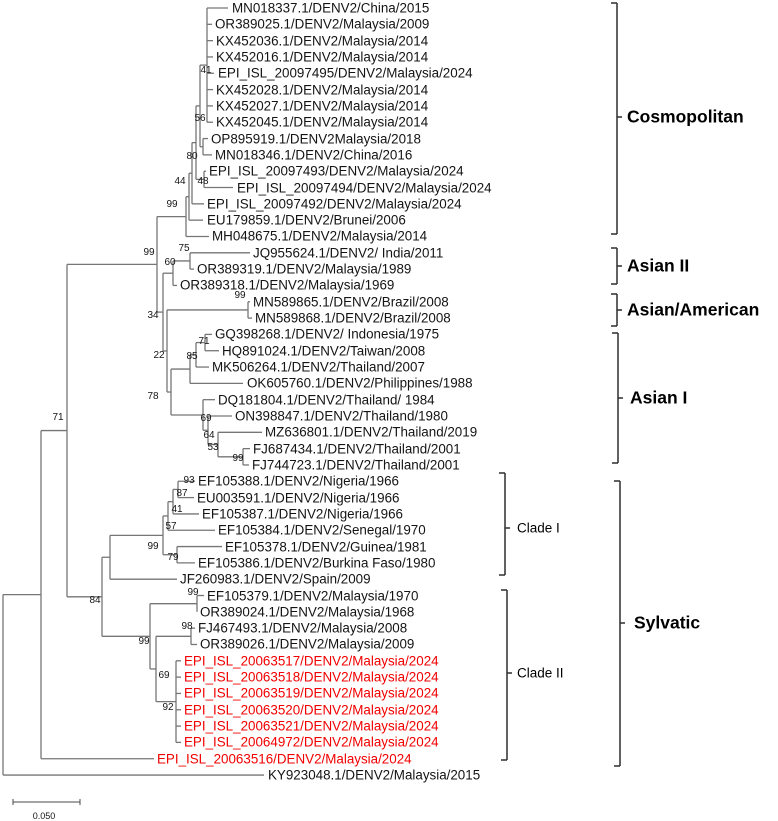 The height and width of the screenshot is (821, 778). What do you see at coordinates (316, 138) in the screenshot?
I see `taxon-label: OP895919.1/DENV2Malaysia/2018` at bounding box center [316, 138].